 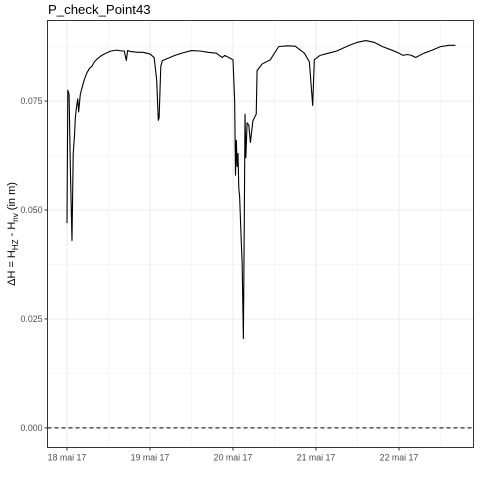 I want to click on x-tick-label: 20 mai 17, so click(x=233, y=458).